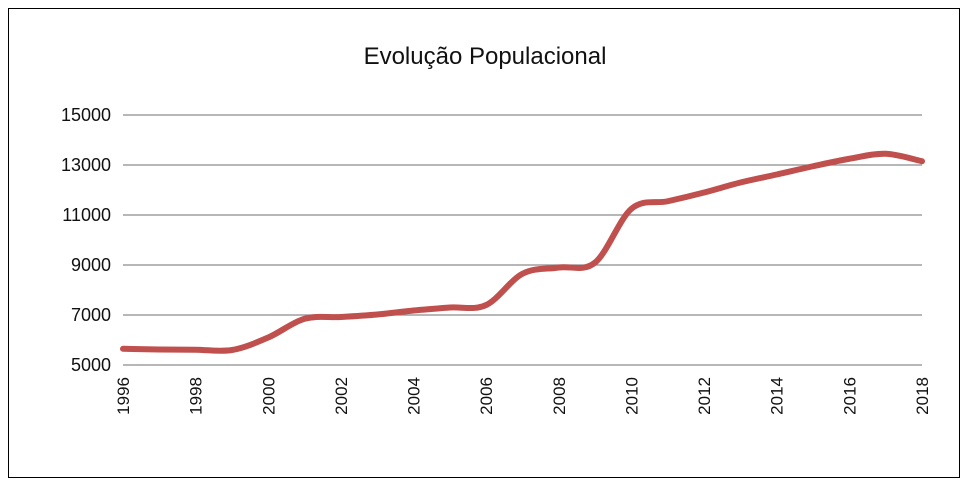  I want to click on x-tick-label: 1998, so click(196, 396).